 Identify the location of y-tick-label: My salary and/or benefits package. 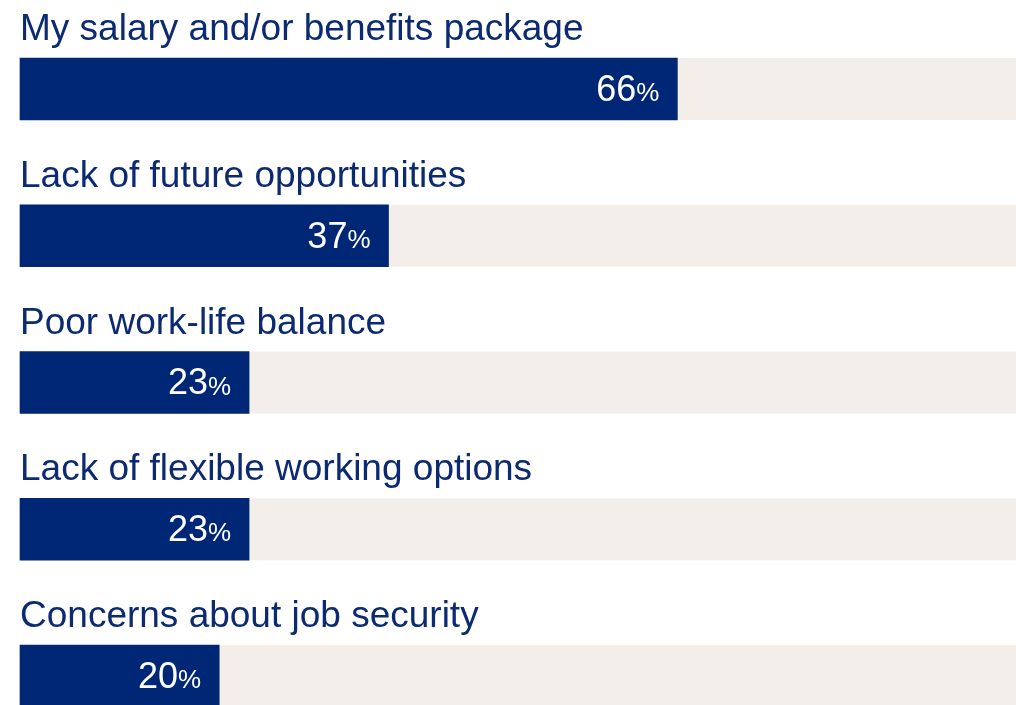
(302, 27).